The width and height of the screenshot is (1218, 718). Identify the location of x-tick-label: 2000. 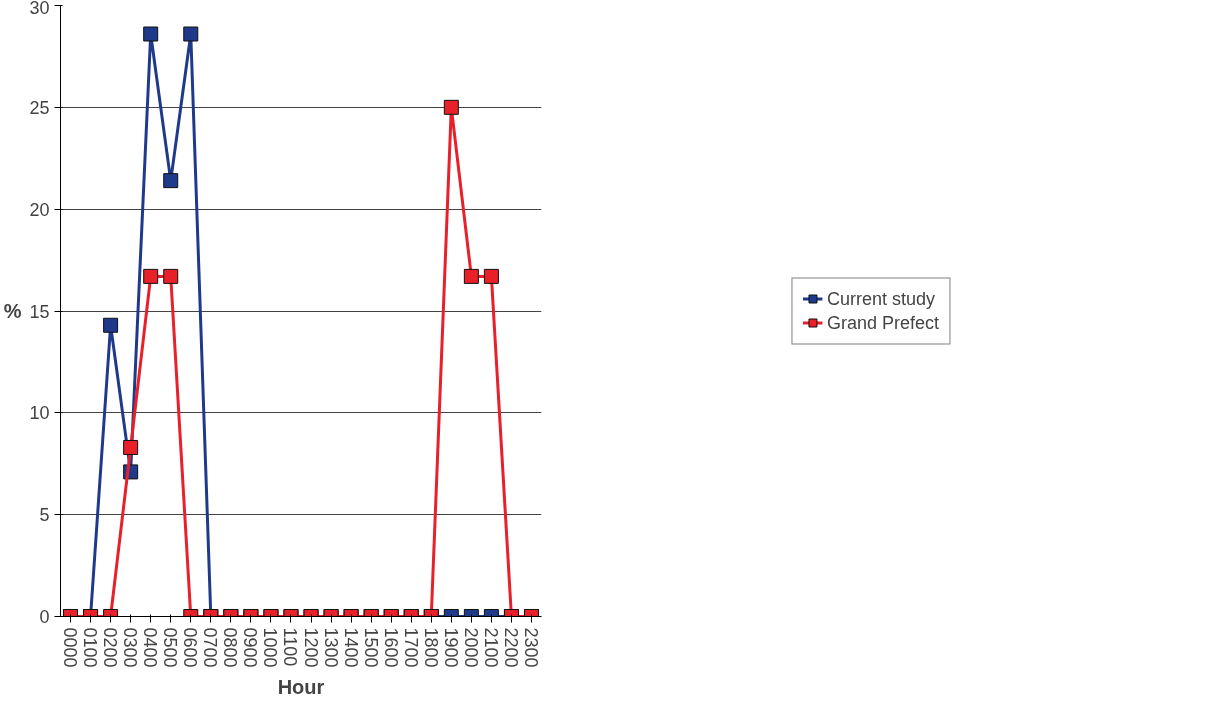
(470, 647).